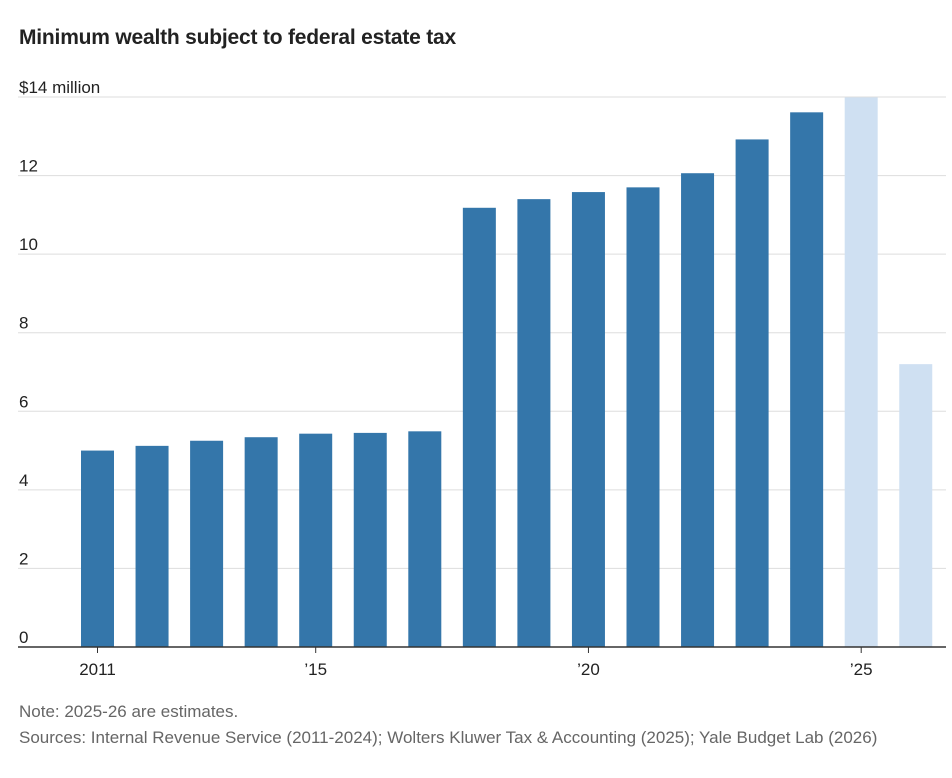 This screenshot has width=952, height=778. Describe the element at coordinates (23, 401) in the screenshot. I see `y-tick-label: 6` at that location.